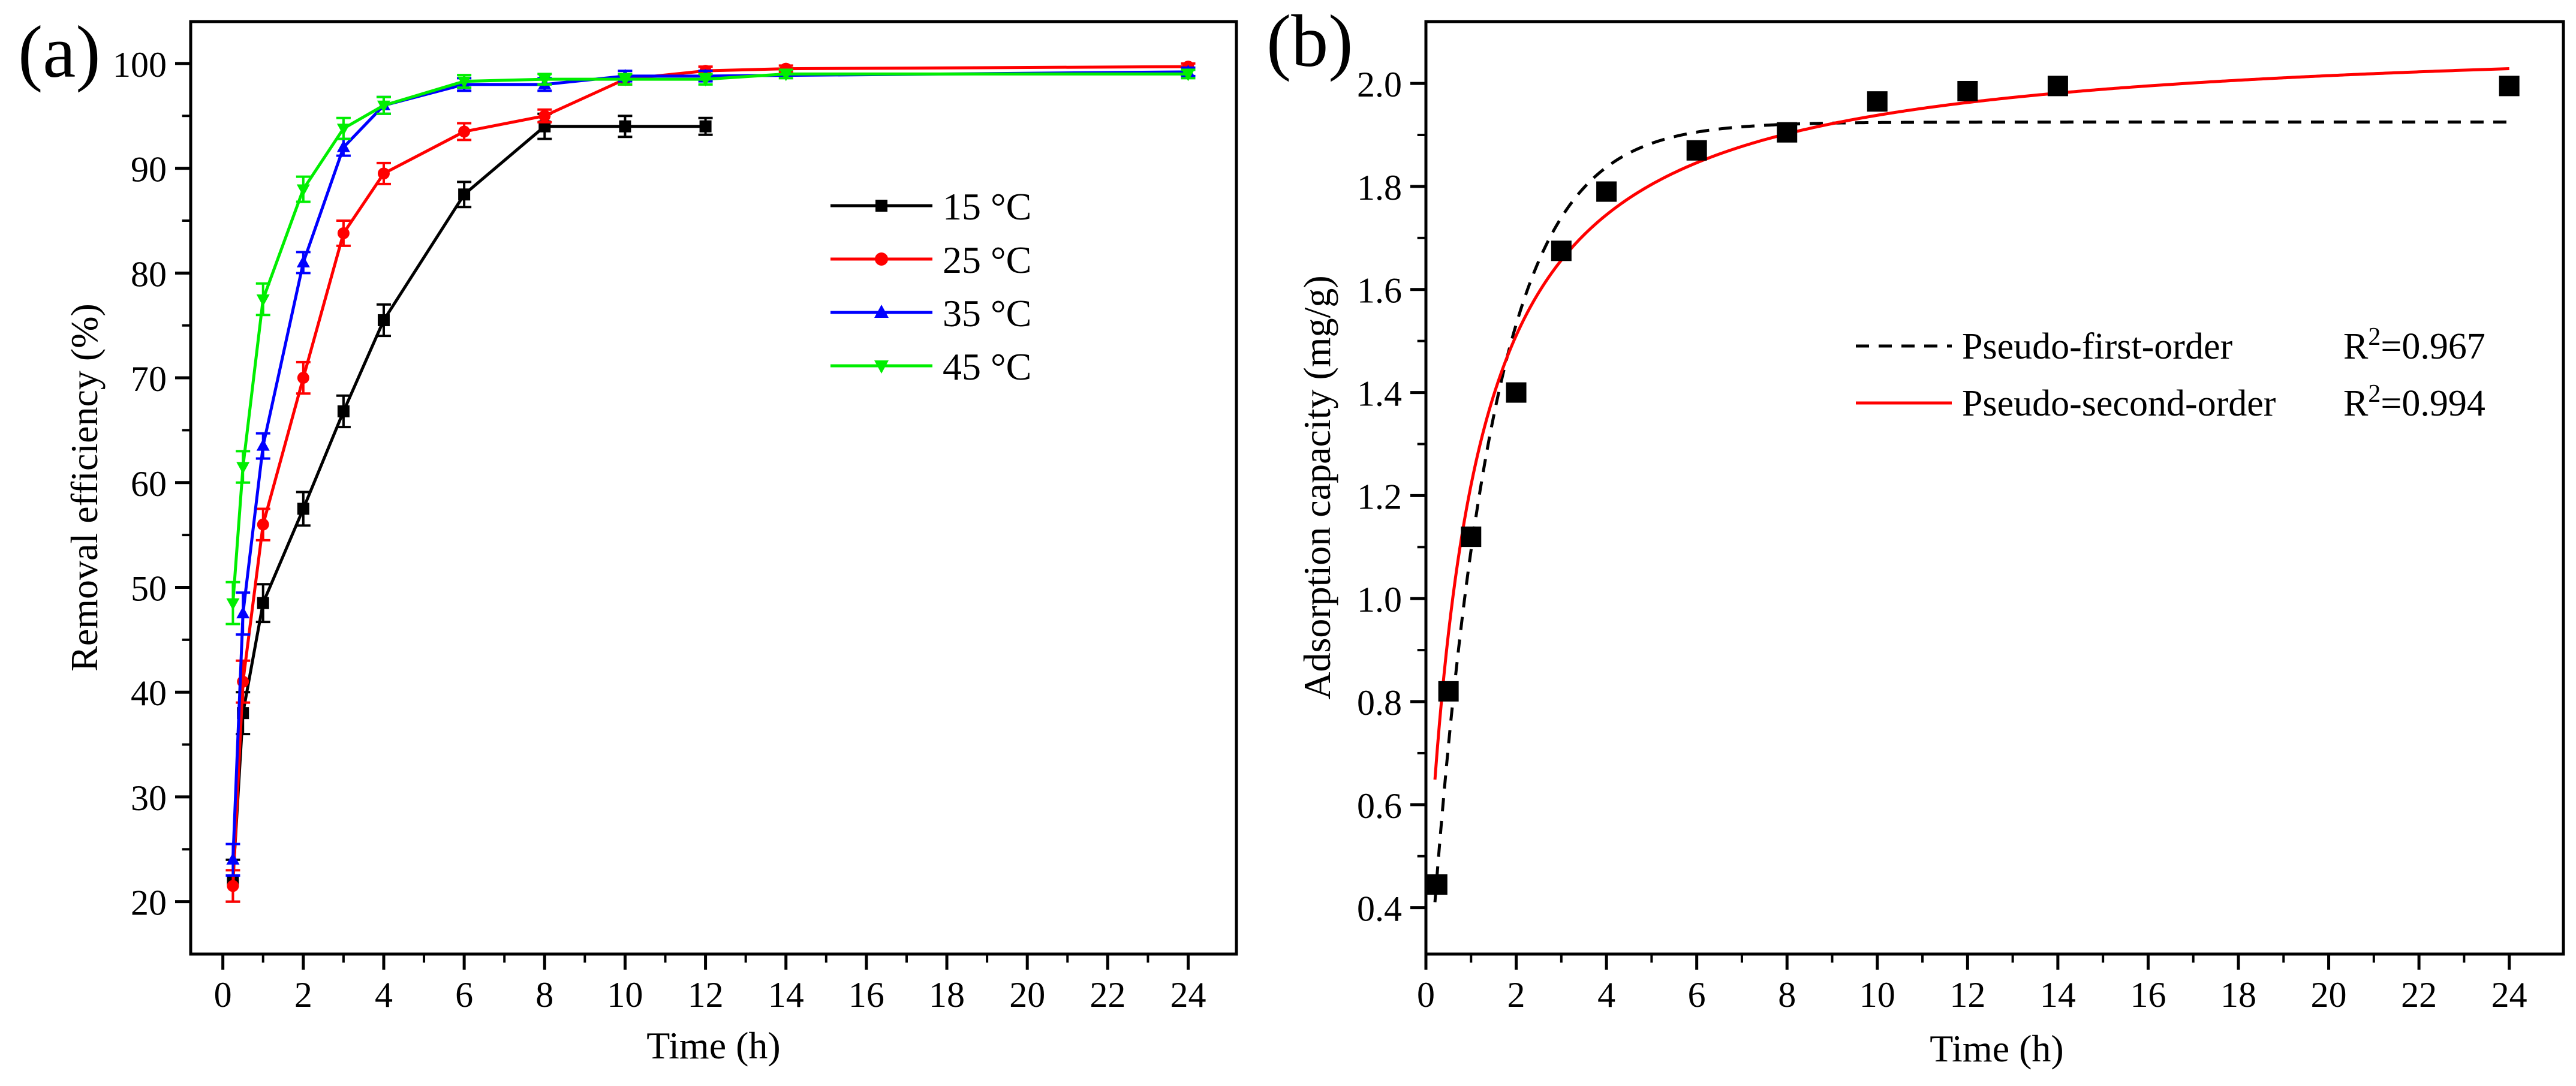  What do you see at coordinates (1996, 1048) in the screenshot?
I see `panel-b-x-axis-label: Time (h)` at bounding box center [1996, 1048].